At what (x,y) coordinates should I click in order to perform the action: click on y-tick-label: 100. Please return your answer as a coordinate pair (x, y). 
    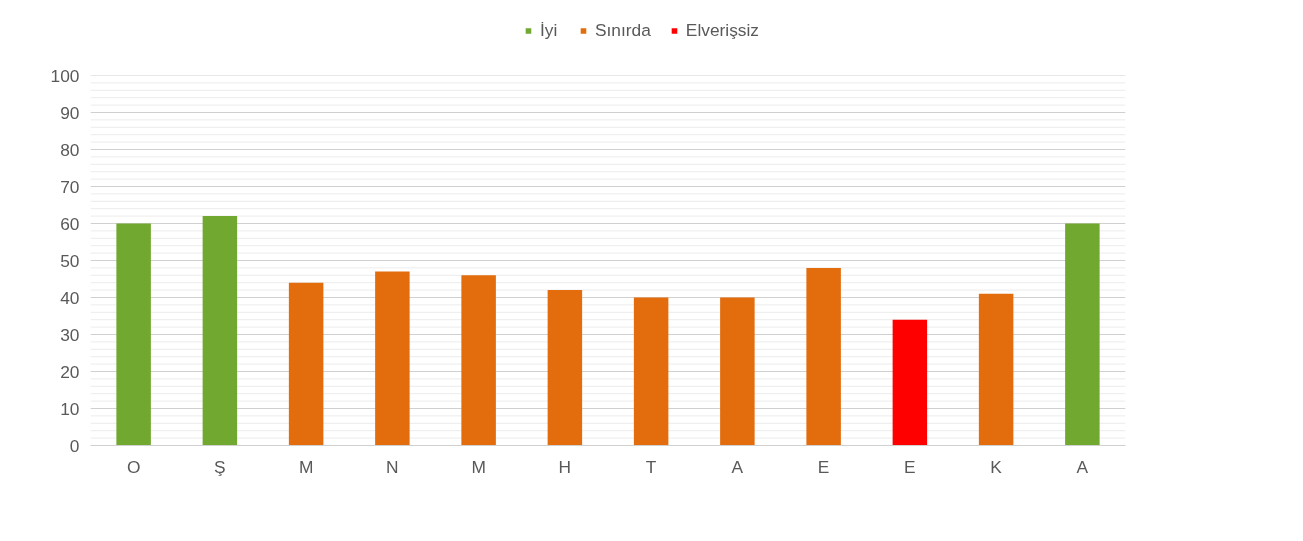
    Looking at the image, I should click on (65, 75).